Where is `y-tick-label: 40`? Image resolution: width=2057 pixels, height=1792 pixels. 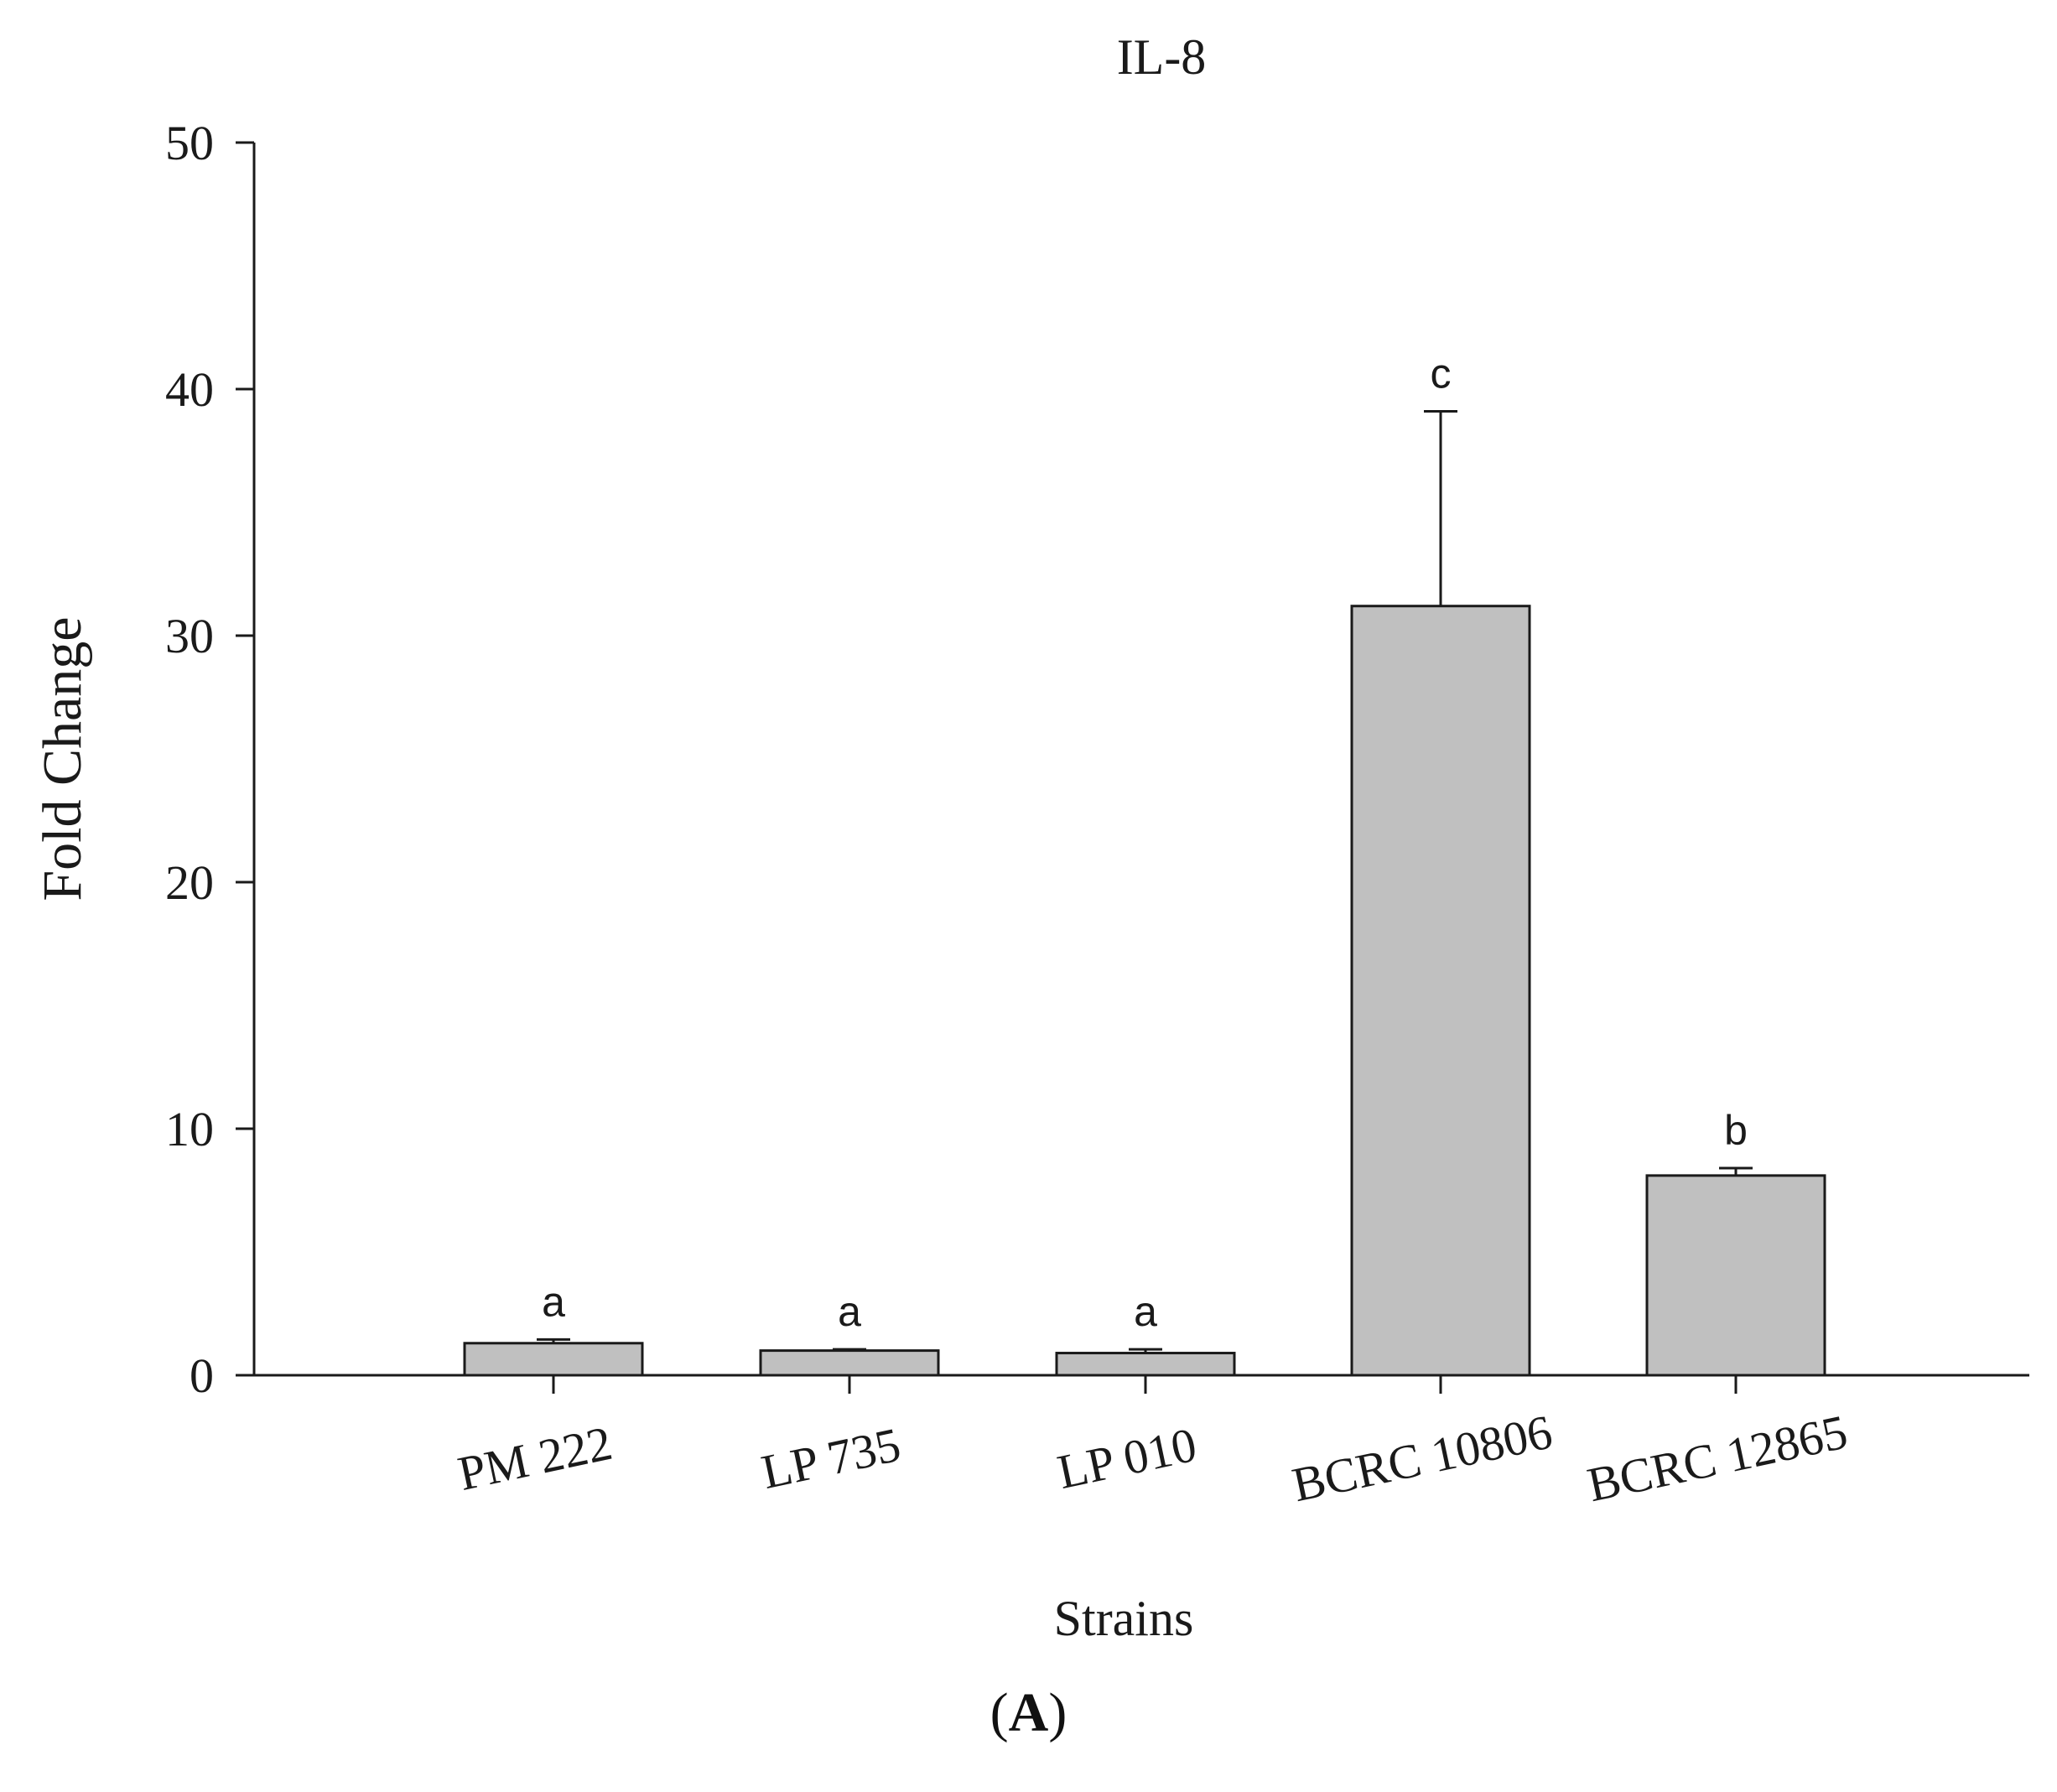
y-tick-label: 40 is located at coordinates (189, 389).